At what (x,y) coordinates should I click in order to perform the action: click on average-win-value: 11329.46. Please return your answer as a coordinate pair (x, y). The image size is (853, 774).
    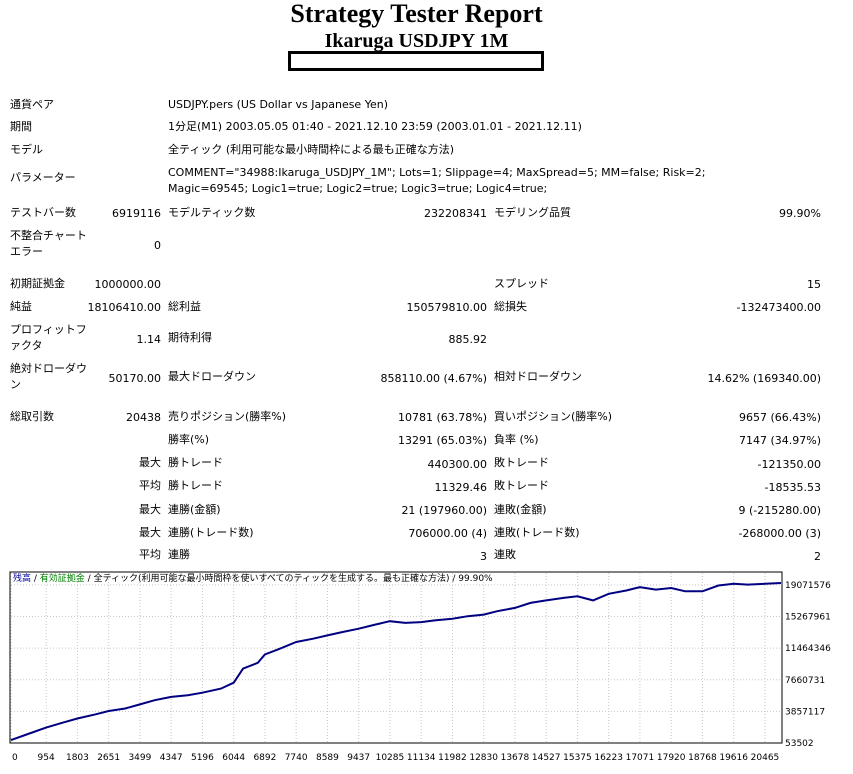
    Looking at the image, I should click on (461, 487).